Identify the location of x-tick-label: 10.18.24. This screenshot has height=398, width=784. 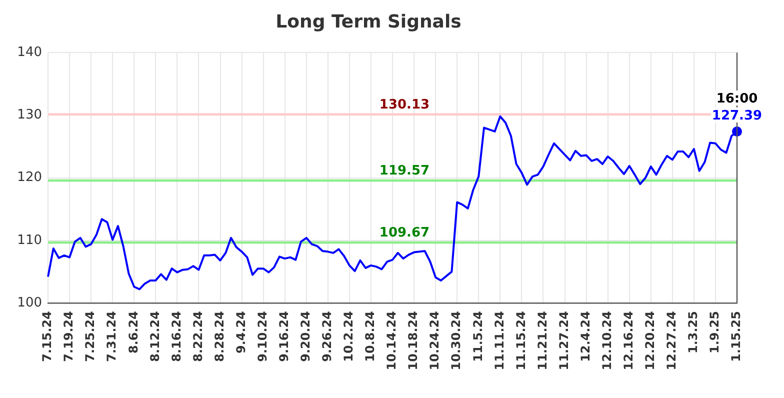
(413, 340).